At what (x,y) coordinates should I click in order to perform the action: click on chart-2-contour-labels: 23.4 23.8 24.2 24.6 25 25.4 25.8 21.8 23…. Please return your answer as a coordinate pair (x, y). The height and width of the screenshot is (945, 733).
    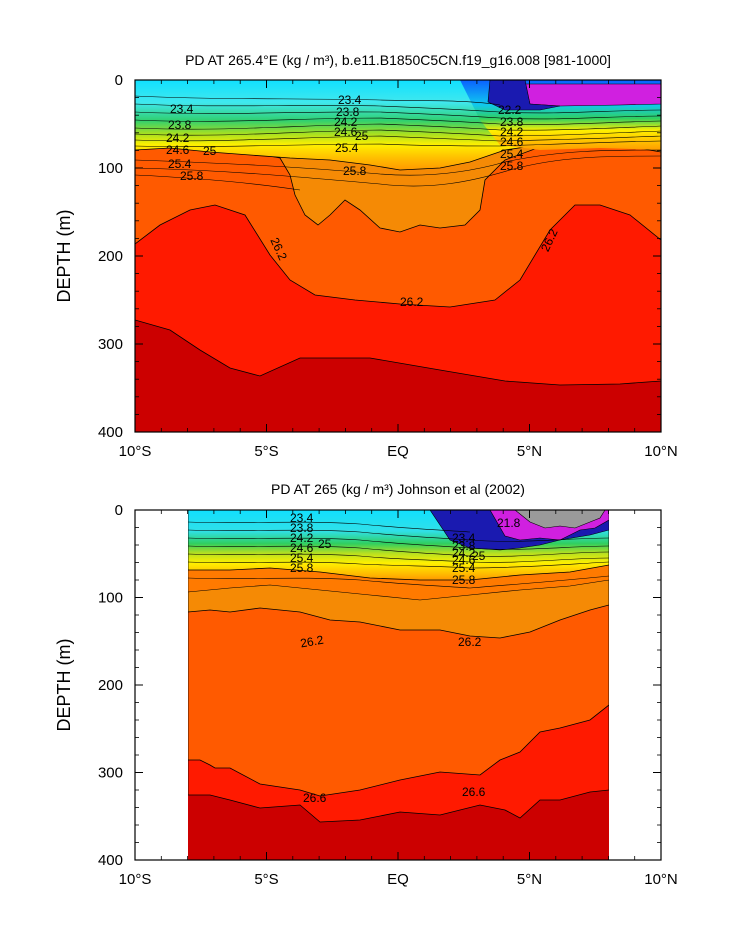
    Looking at the image, I should click on (405, 658).